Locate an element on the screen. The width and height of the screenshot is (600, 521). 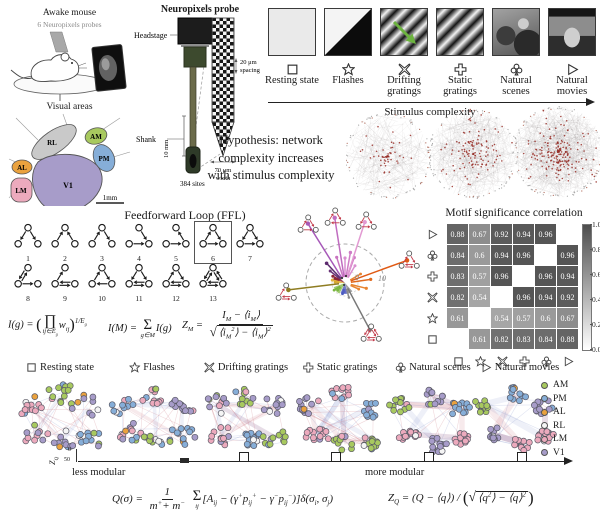
radial-svg: 0 10 is located at coordinates (347, 274).